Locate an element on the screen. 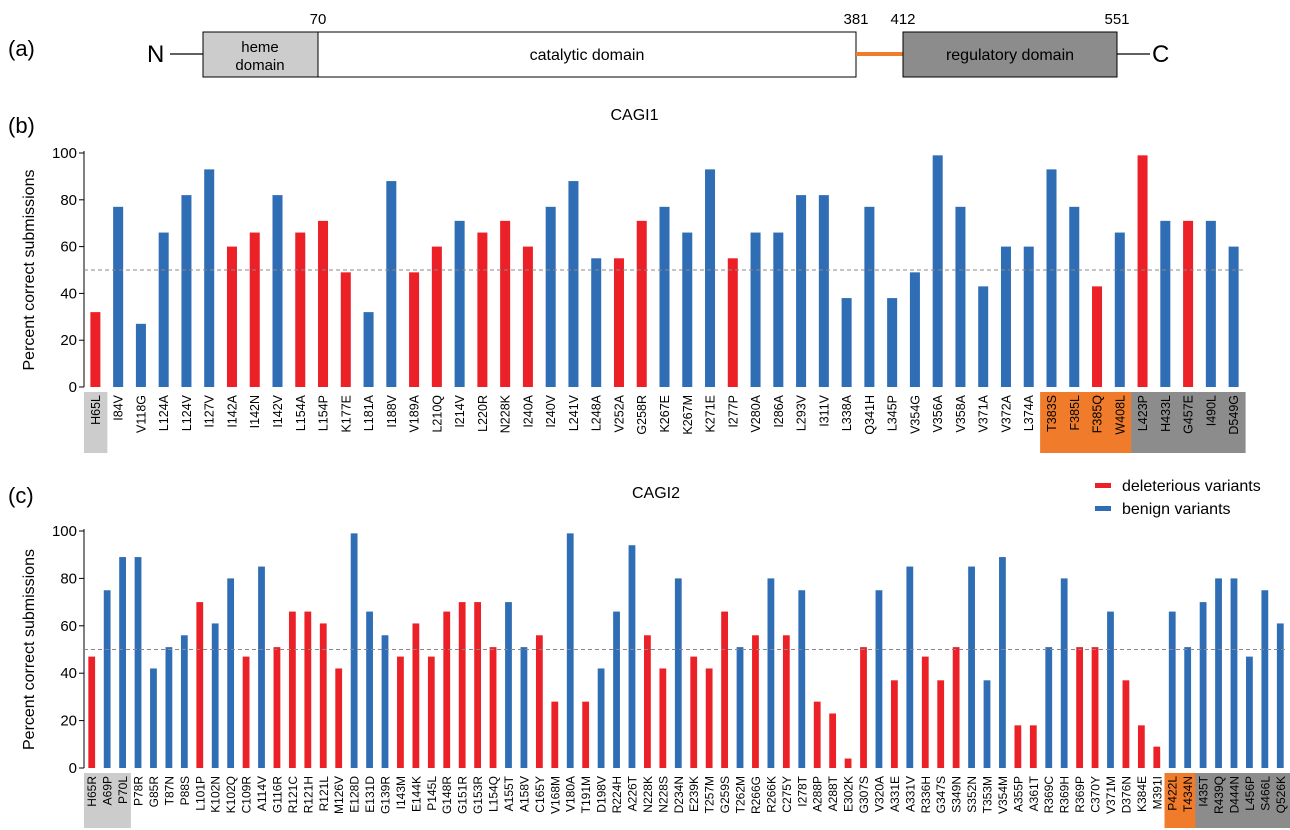  category-label: D549G is located at coordinates (1234, 415).